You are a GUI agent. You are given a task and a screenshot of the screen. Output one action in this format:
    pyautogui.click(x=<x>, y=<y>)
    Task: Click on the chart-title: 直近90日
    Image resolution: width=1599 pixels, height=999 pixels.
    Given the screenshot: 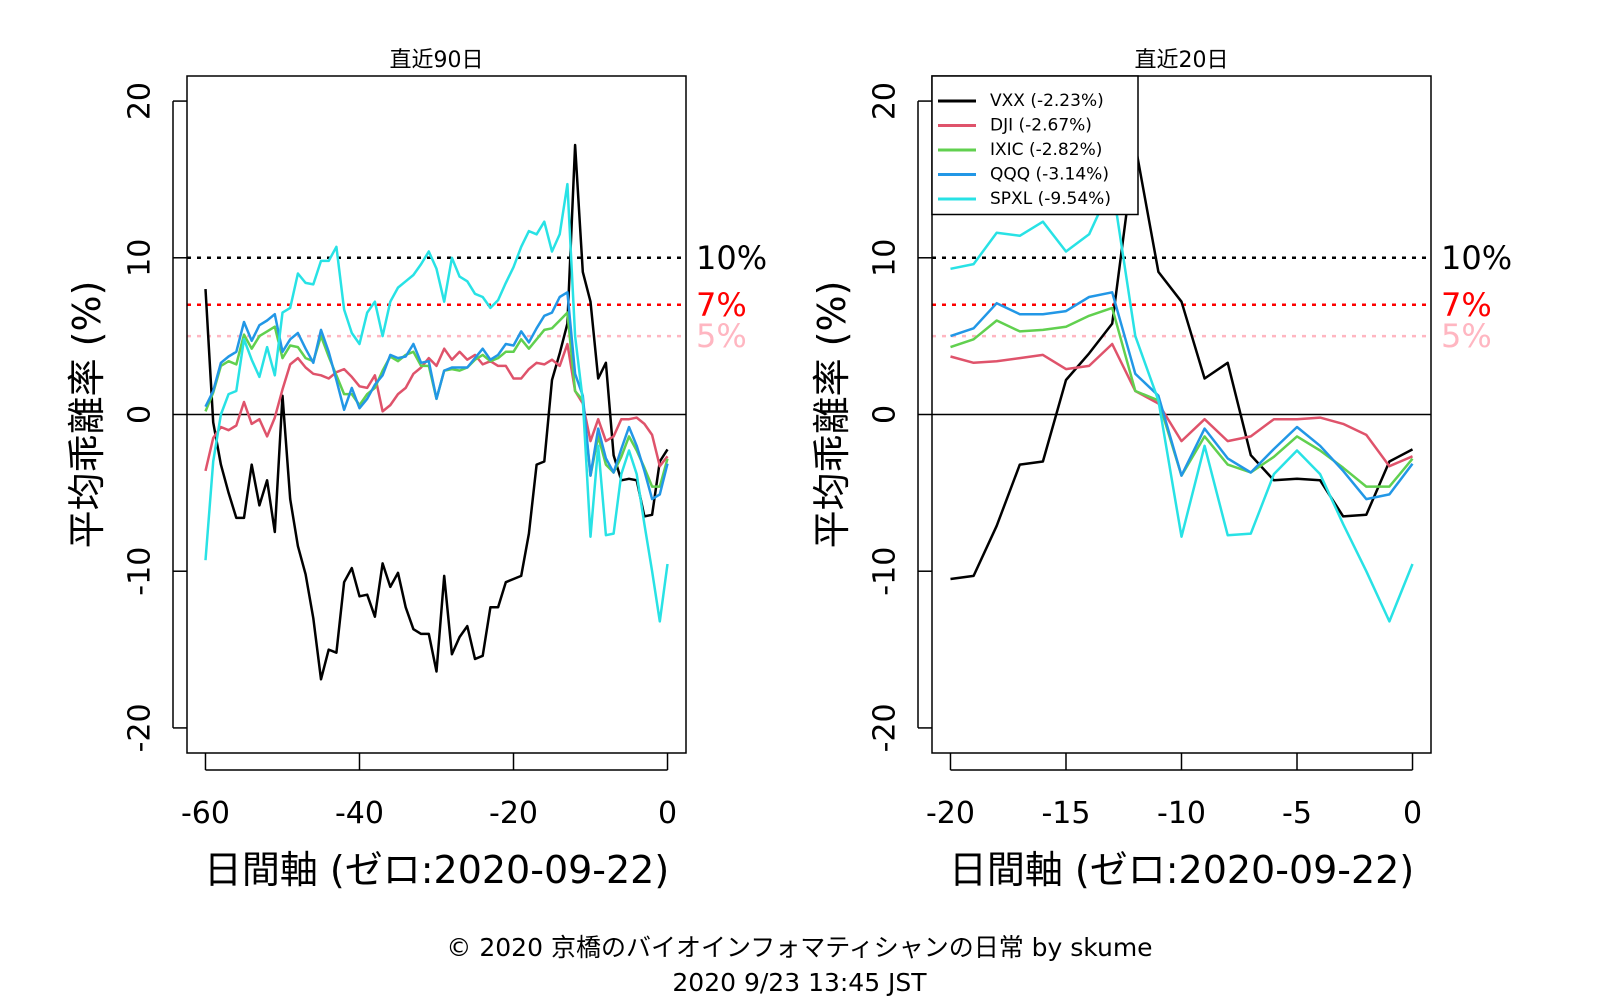 What is the action you would take?
    pyautogui.click(x=437, y=60)
    